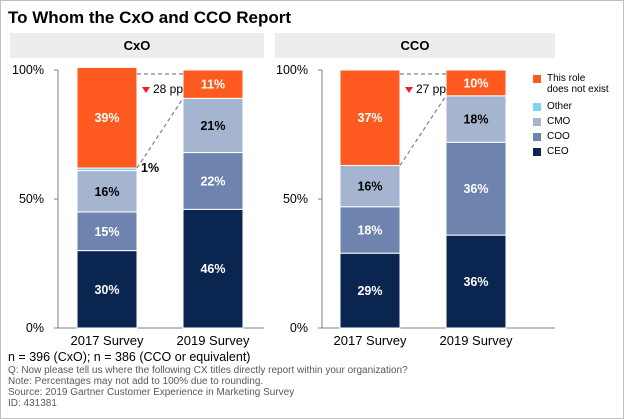 The image size is (624, 419). Describe the element at coordinates (168, 89) in the screenshot. I see `change-annotation: 28 pp` at that location.